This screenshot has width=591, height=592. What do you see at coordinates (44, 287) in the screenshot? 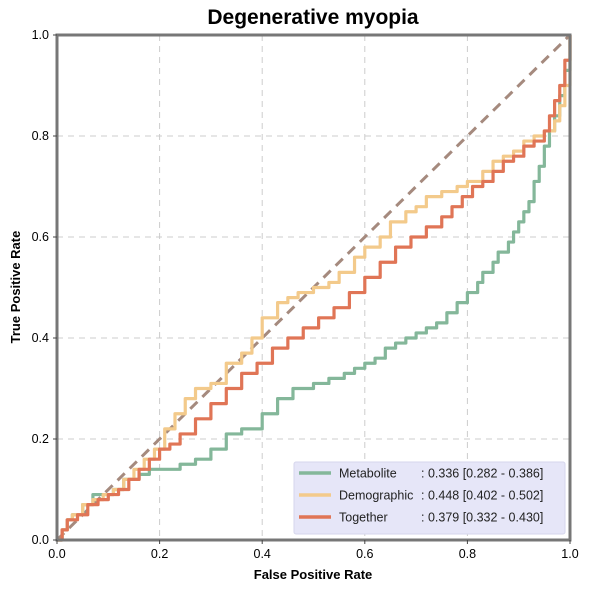
I see `y-axis-ticks: 0.0 0.2 0.4 0.6 0.8 1.0` at bounding box center [44, 287].